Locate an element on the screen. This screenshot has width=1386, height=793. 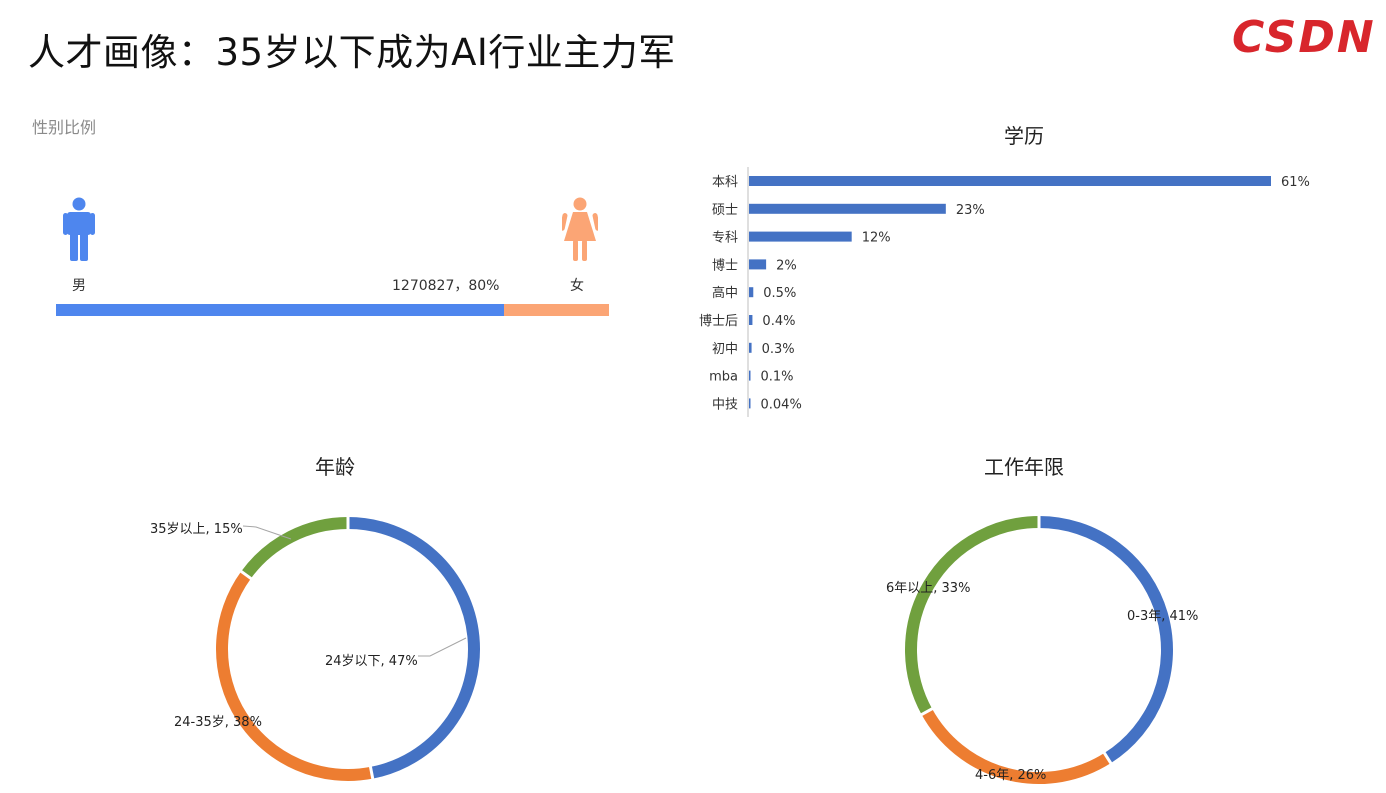
education-category-label: 博士 is located at coordinates (725, 265).